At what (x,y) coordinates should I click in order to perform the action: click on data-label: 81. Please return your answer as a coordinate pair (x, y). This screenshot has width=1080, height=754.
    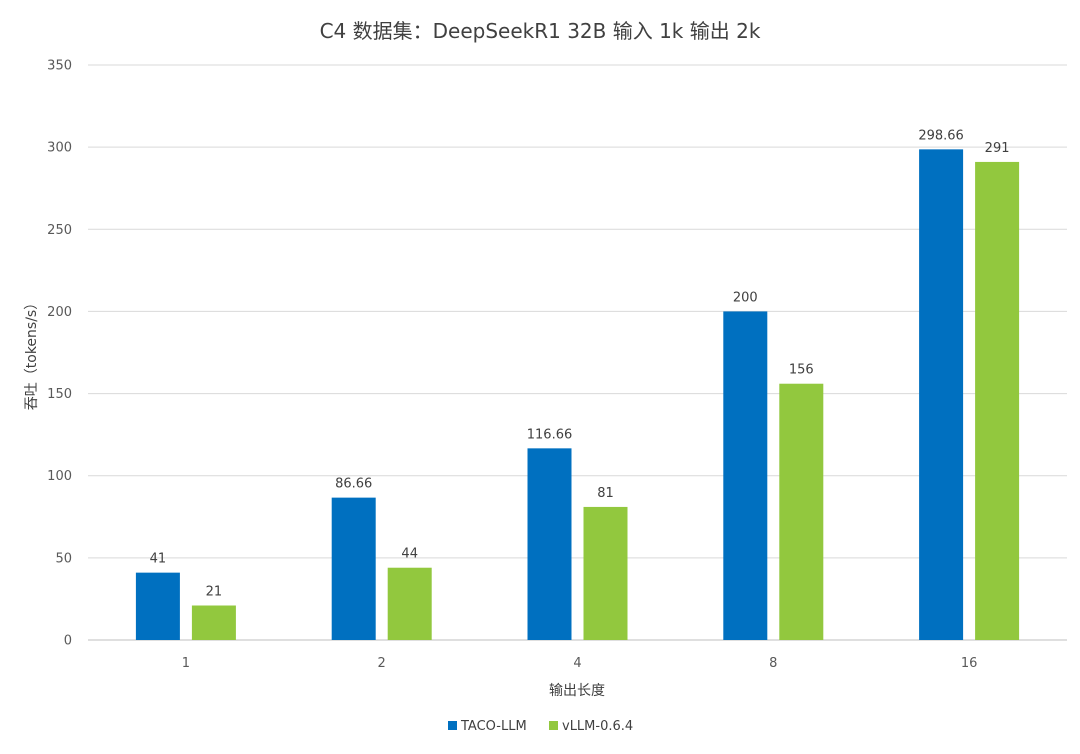
    Looking at the image, I should click on (605, 493).